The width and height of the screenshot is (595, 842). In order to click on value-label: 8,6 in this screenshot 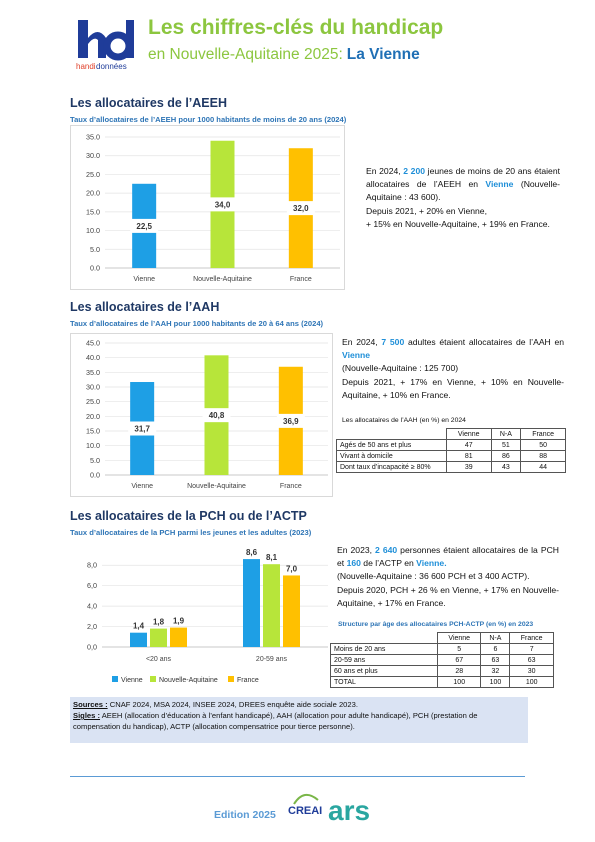, I will do `click(252, 552)`.